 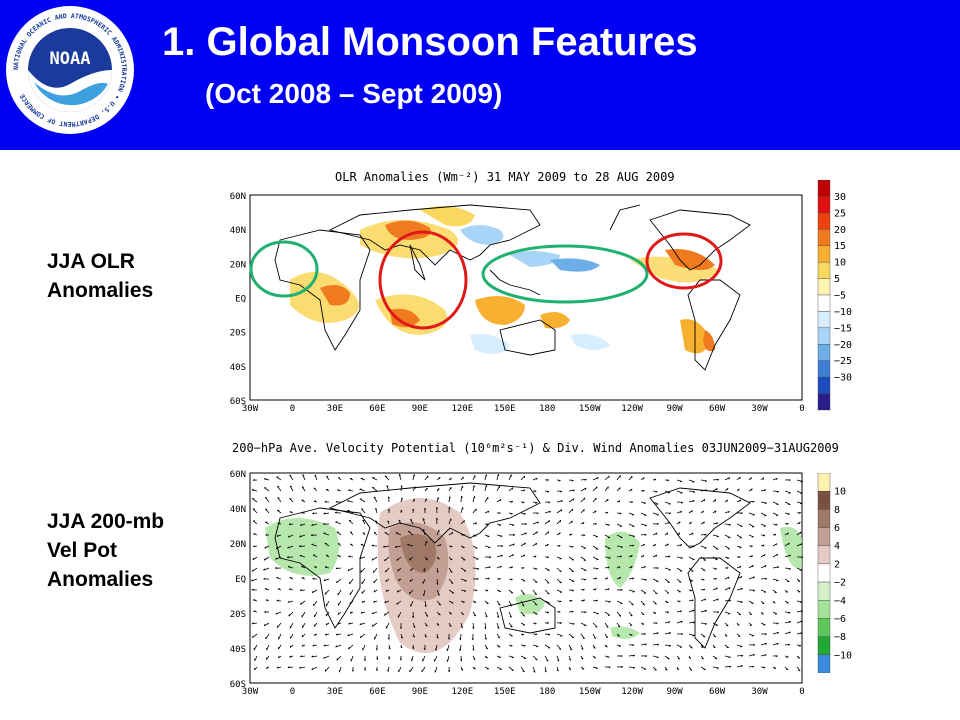 What do you see at coordinates (238, 615) in the screenshot?
I see `latitude-tick-label: 20S` at bounding box center [238, 615].